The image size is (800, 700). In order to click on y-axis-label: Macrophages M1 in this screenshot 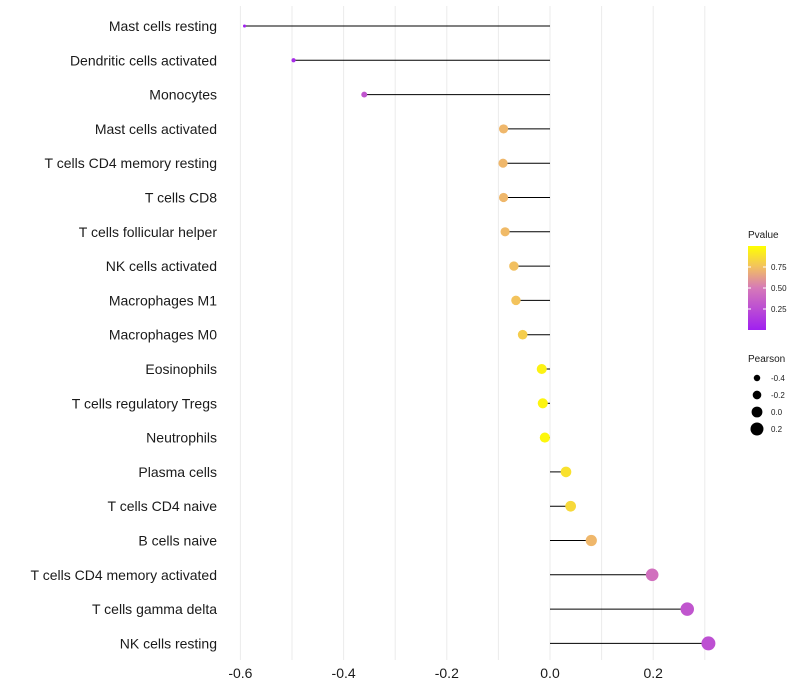, I will do `click(163, 300)`.